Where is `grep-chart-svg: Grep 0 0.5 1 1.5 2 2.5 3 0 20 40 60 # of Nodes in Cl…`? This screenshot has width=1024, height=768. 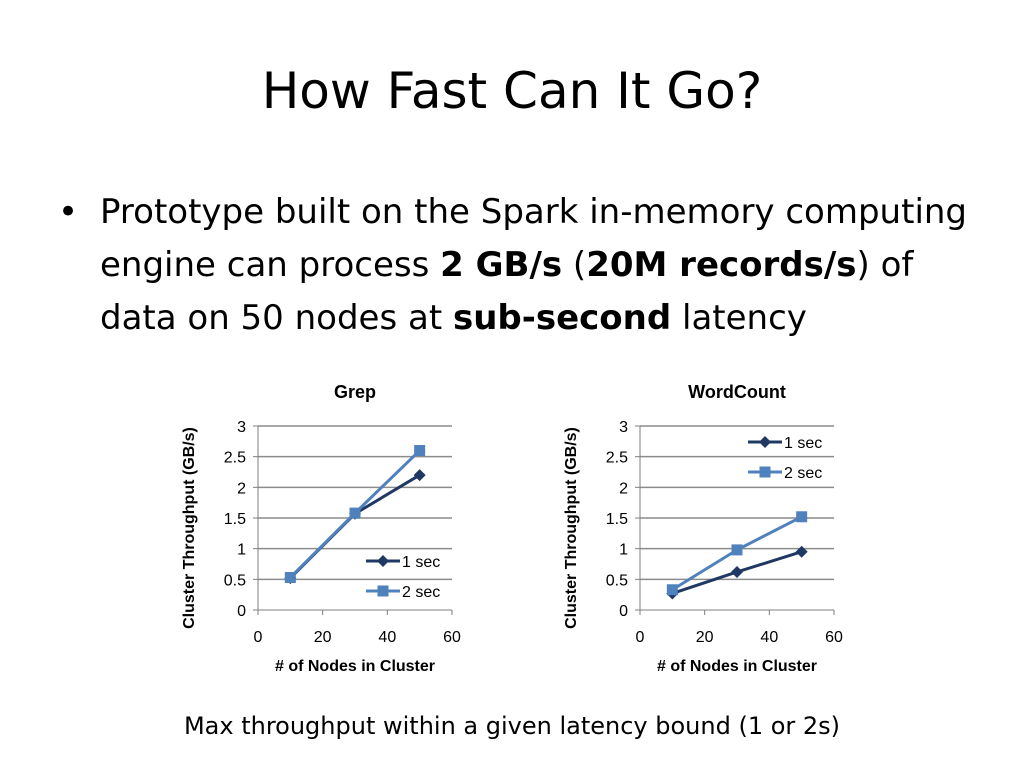
grep-chart-svg: Grep 0 0.5 1 1.5 2 2.5 3 0 20 40 60 # of Nodes in Cl… is located at coordinates (321, 528).